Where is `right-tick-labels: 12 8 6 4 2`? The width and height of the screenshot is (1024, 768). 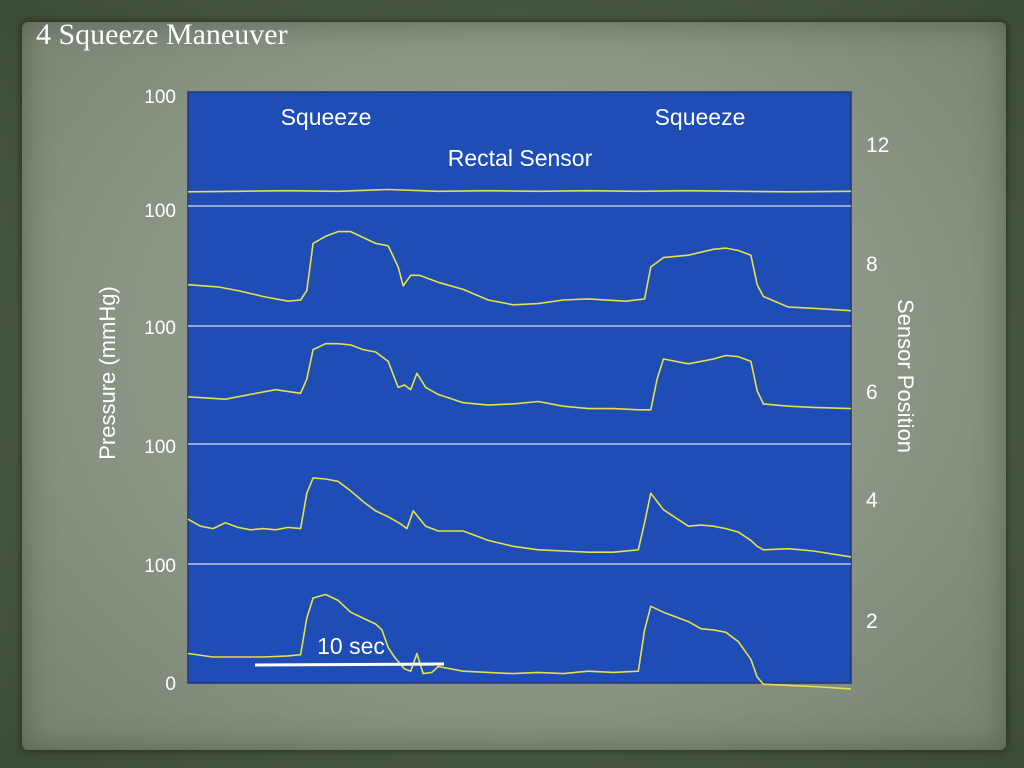
right-tick-labels: 12 8 6 4 2 is located at coordinates (877, 383).